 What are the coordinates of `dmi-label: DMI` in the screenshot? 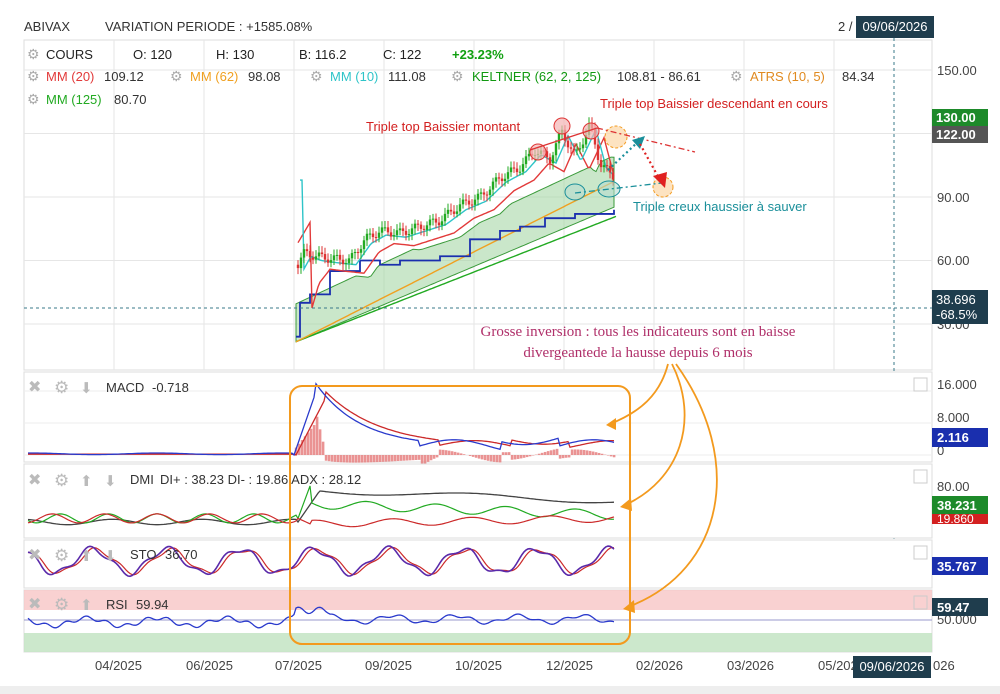 It's located at (142, 479).